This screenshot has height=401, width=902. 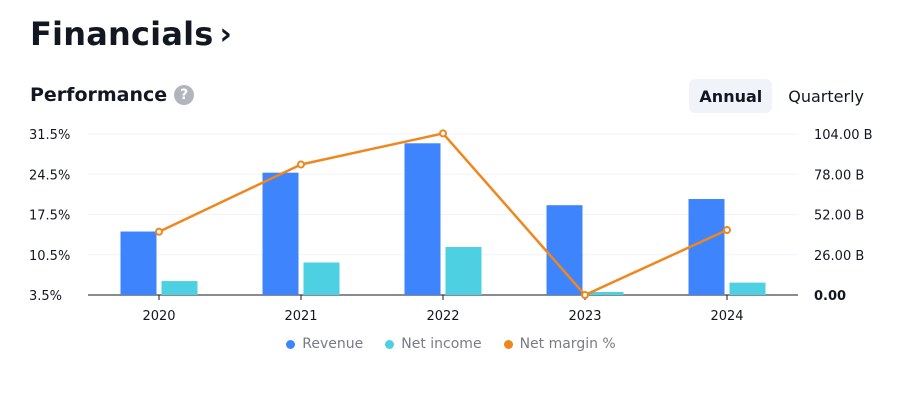 I want to click on chevron-right-icon: ›, so click(x=226, y=34).